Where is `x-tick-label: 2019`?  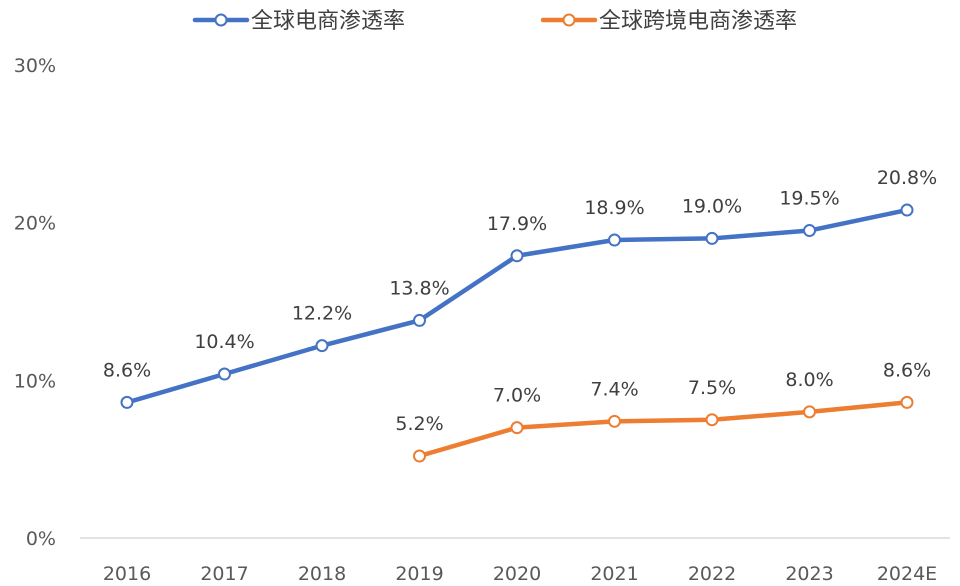 x-tick-label: 2019 is located at coordinates (419, 574).